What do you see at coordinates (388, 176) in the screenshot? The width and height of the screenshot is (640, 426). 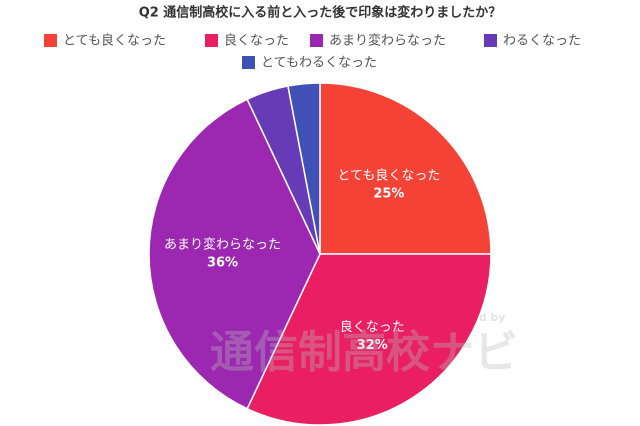 I see `slice-label: とても良くなった` at bounding box center [388, 176].